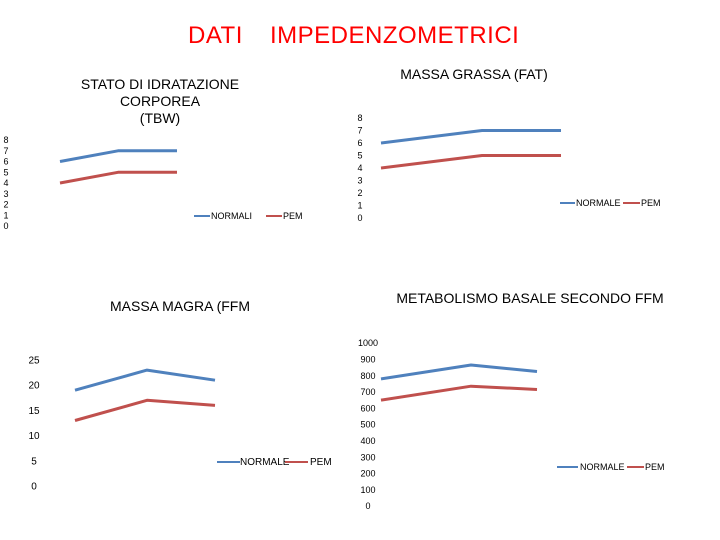 Image resolution: width=720 pixels, height=540 pixels. I want to click on chart-metabolism-ytick-label: 100, so click(367, 490).